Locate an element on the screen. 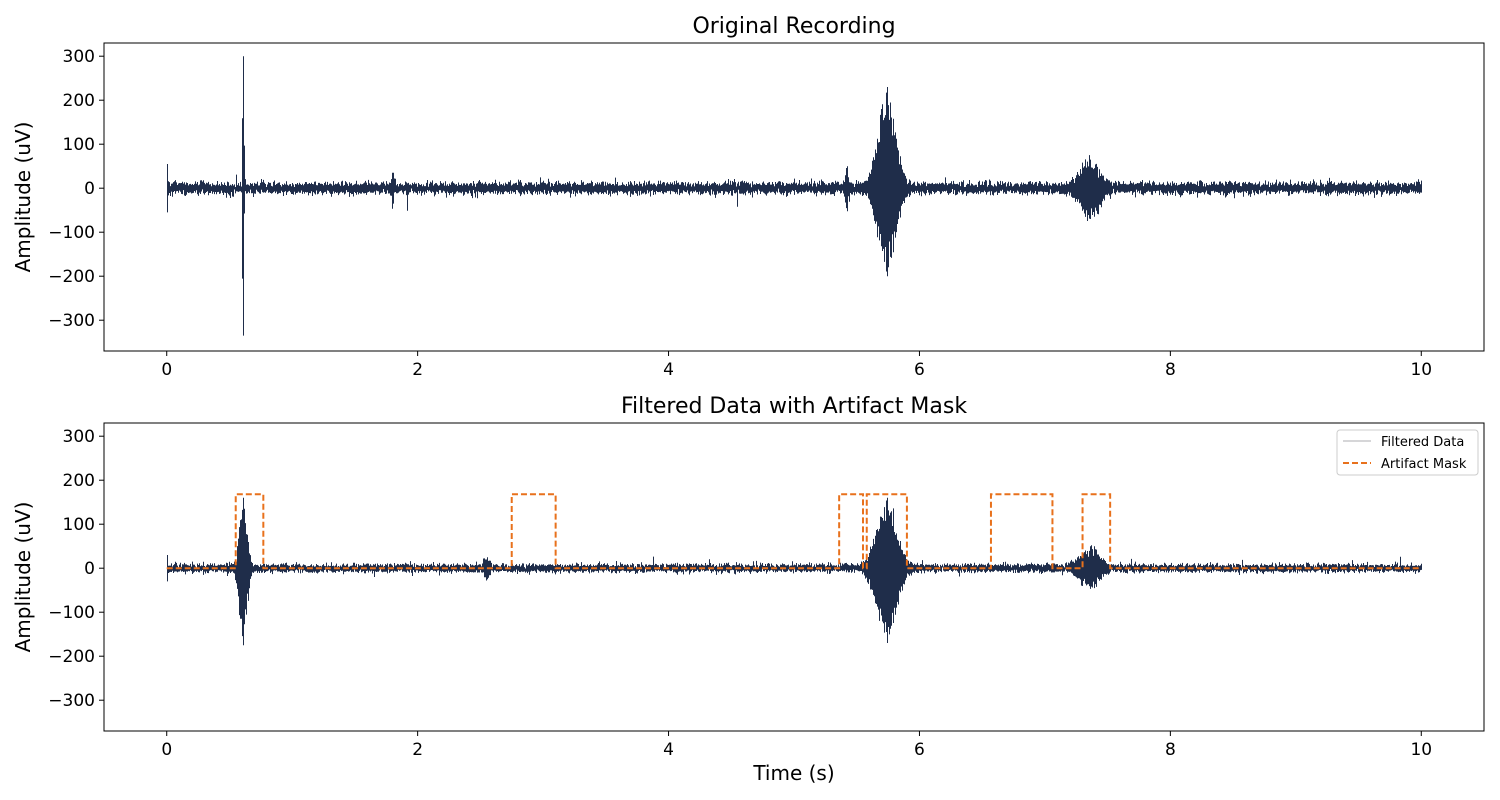  legend-label-filtered-data: Filtered Data is located at coordinates (1422, 442).